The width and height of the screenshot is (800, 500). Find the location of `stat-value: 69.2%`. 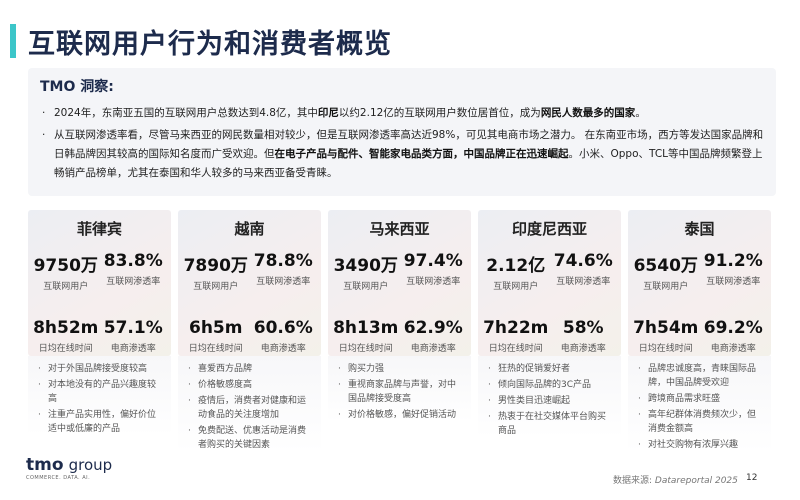

stat-value: 69.2% is located at coordinates (733, 328).